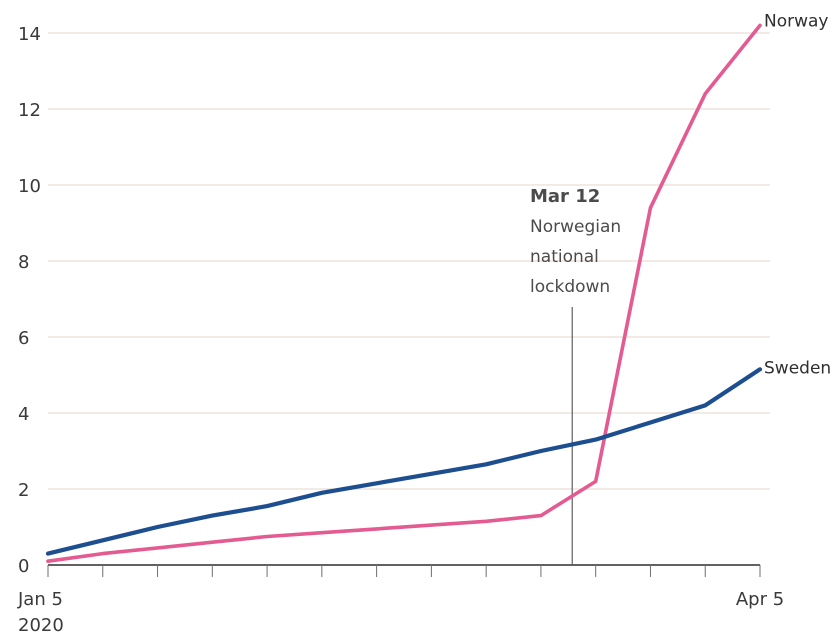 This screenshot has height=638, width=834. I want to click on annotation-line-1: Norwegian, so click(575, 227).